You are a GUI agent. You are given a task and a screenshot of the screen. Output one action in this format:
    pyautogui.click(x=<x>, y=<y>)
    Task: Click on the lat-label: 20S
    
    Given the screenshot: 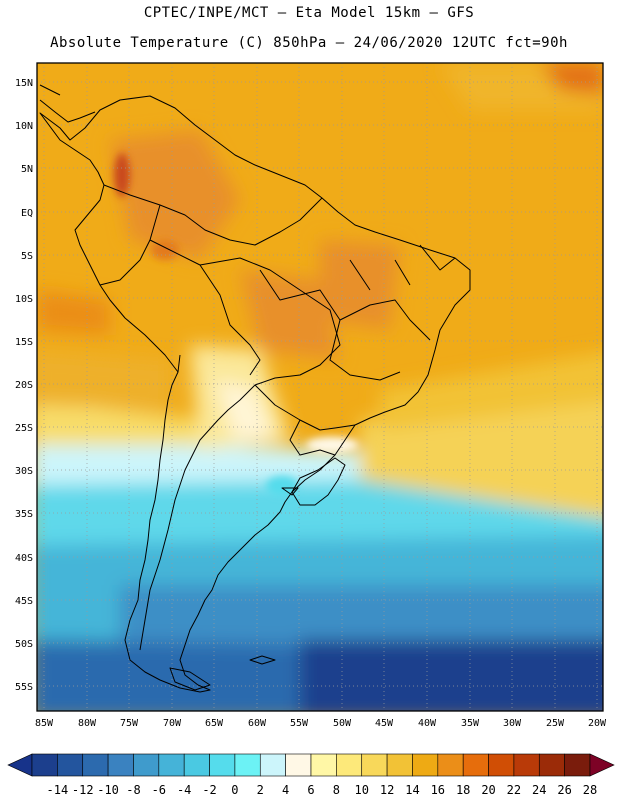 What is the action you would take?
    pyautogui.click(x=24, y=385)
    